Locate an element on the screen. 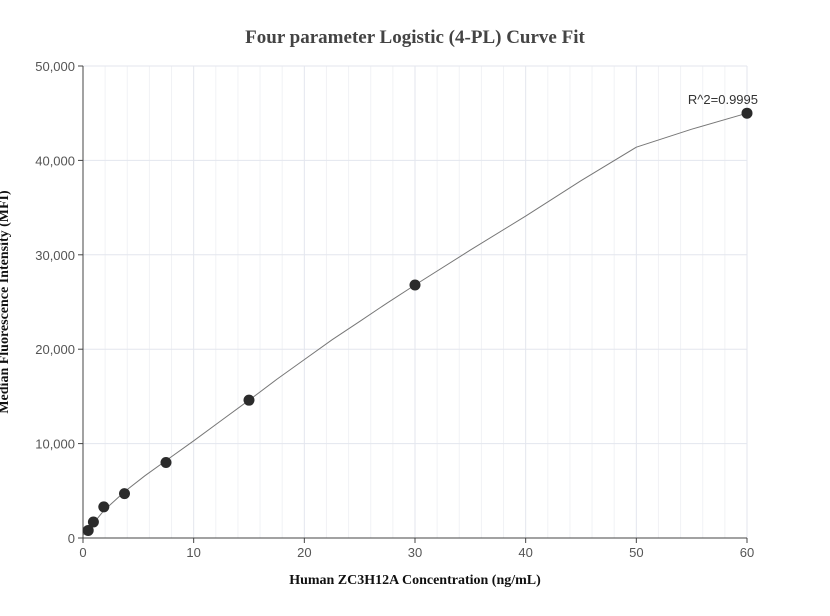 Image resolution: width=830 pixels, height=616 pixels. y-tick-label: 40,000 is located at coordinates (55, 160).